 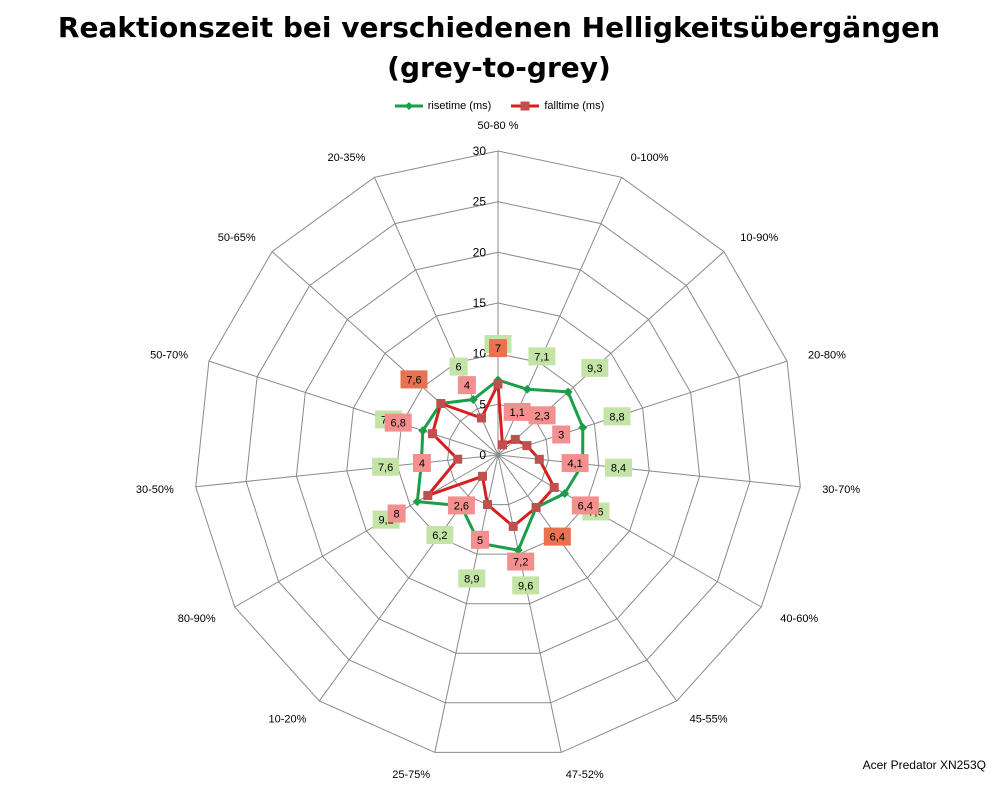 I want to click on category-label: 30-50%, so click(x=155, y=490).